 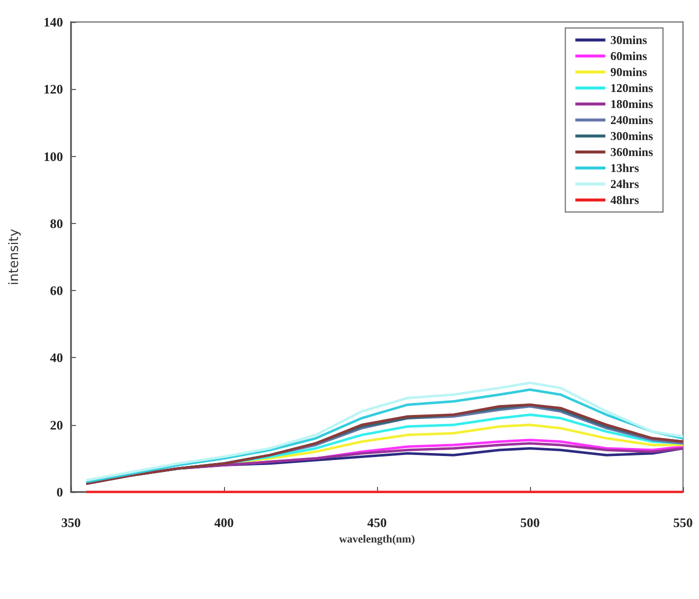 What do you see at coordinates (377, 540) in the screenshot?
I see `x-axis-title: wavelength(nm)` at bounding box center [377, 540].